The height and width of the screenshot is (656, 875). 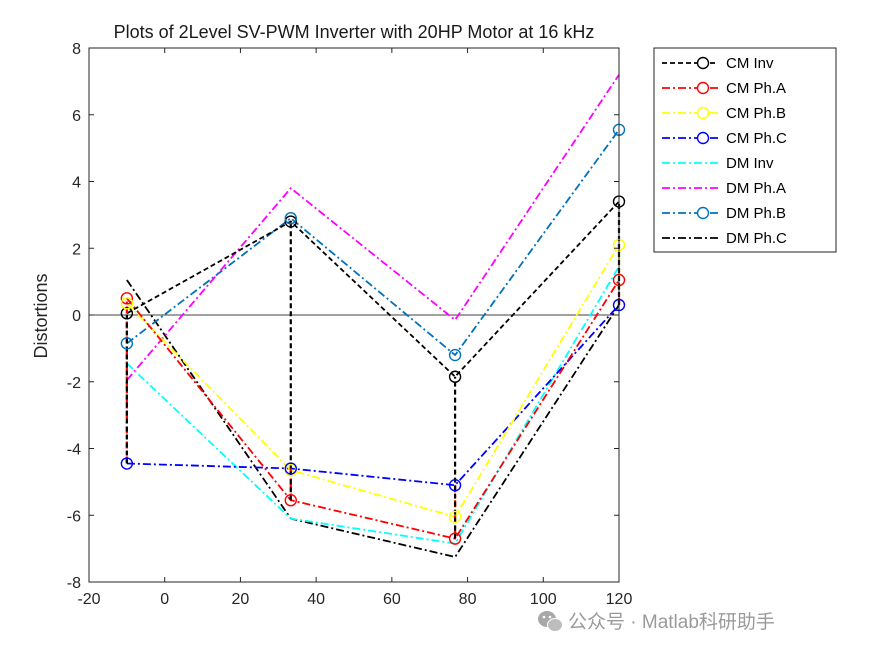 What do you see at coordinates (164, 599) in the screenshot?
I see `x-tick-label: 0` at bounding box center [164, 599].